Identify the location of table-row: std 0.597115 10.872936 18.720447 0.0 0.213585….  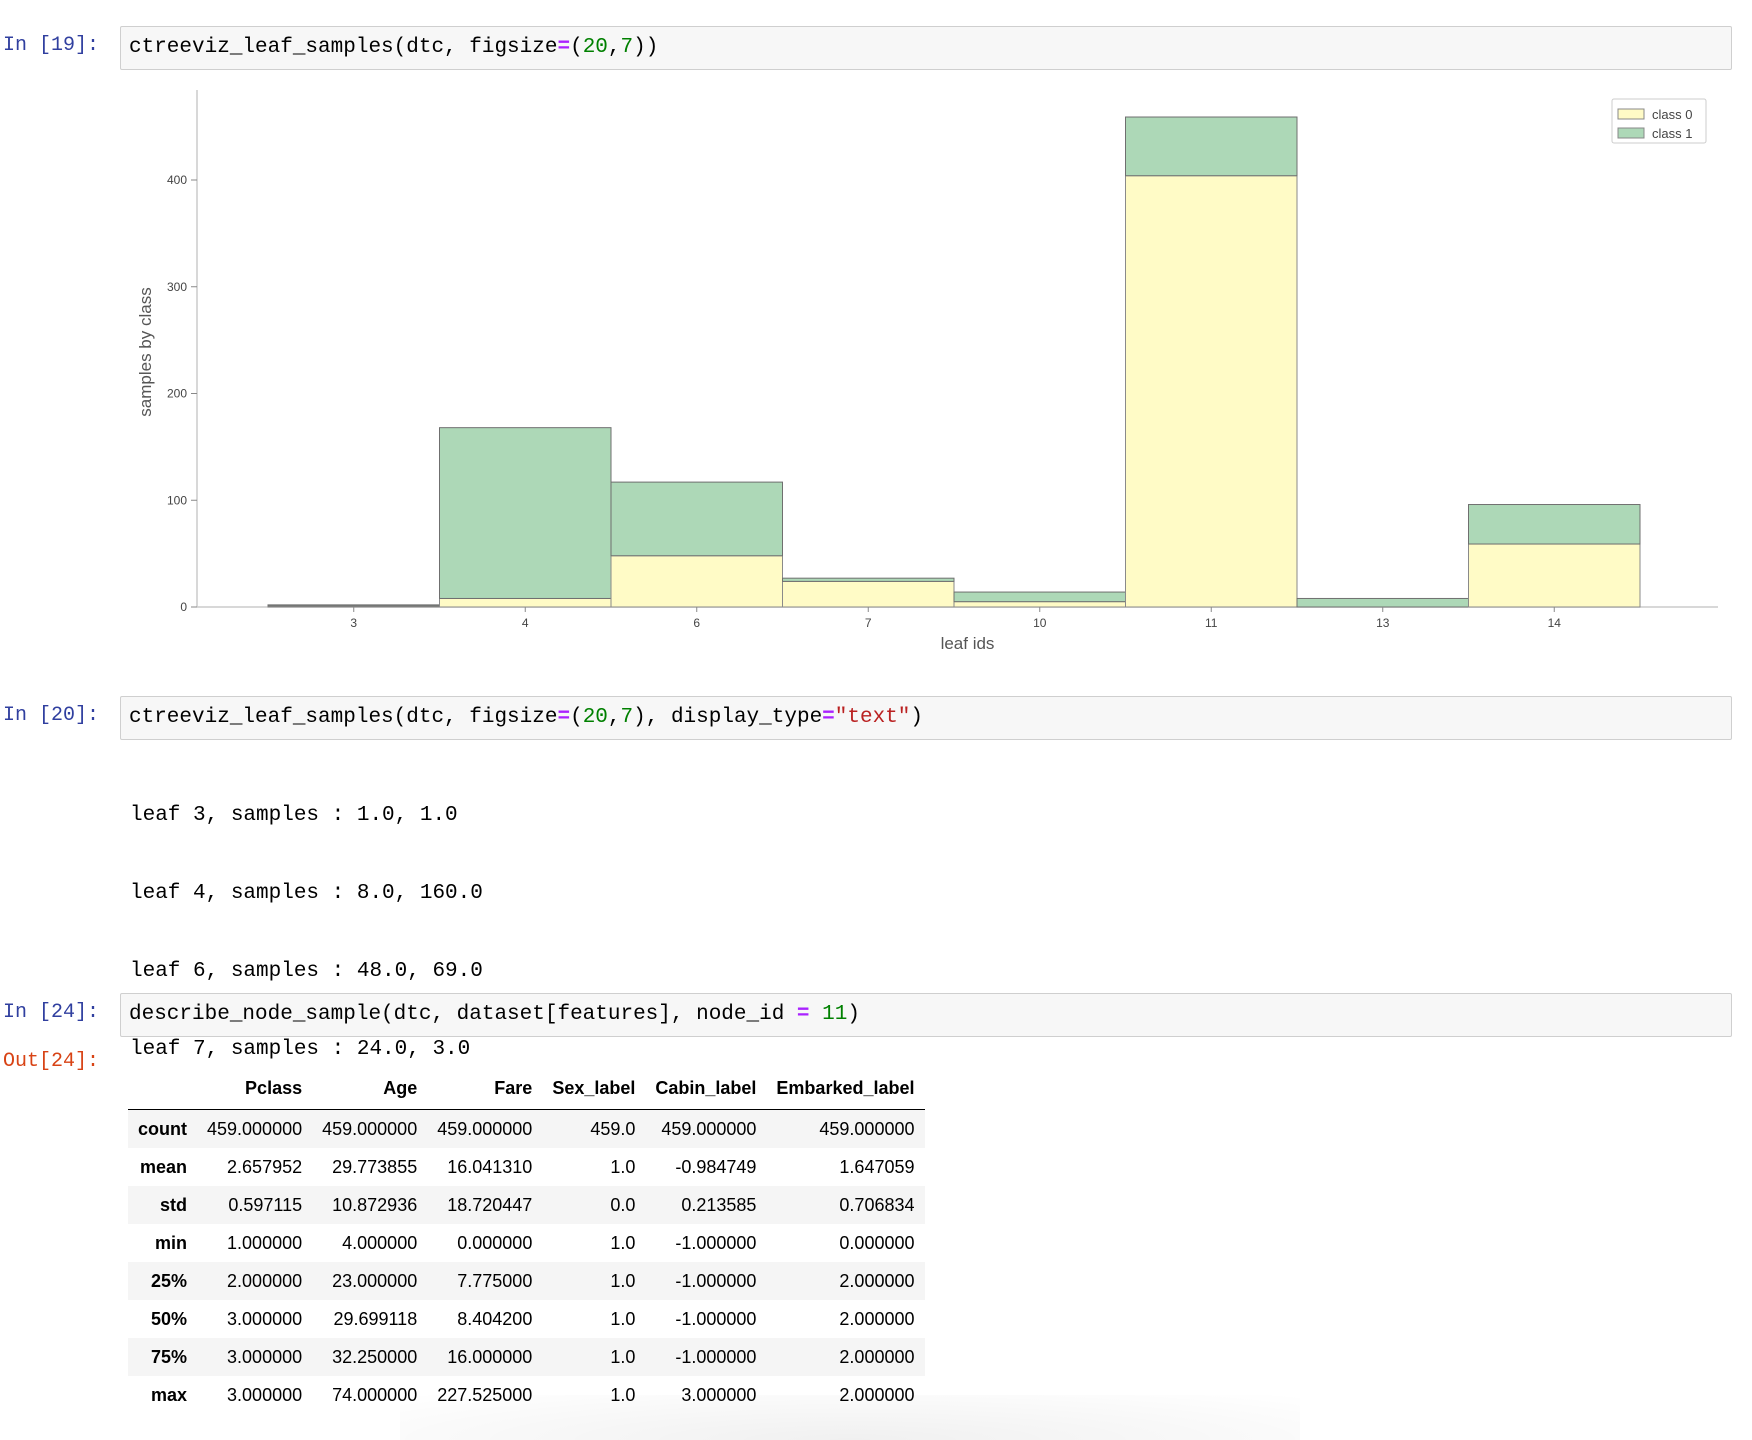
(526, 1205).